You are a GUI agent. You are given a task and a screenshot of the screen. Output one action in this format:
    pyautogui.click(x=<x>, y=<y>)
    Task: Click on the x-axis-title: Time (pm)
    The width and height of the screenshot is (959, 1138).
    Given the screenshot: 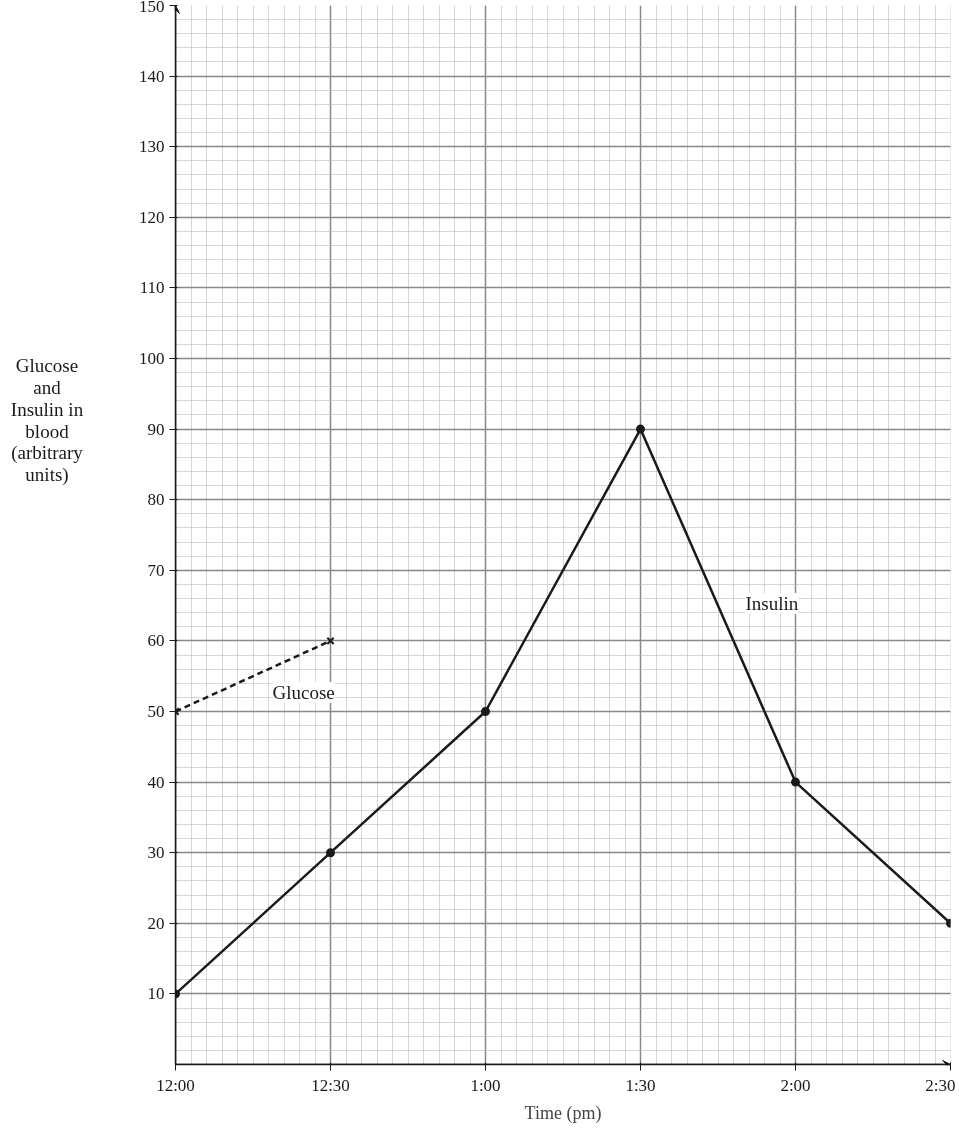 What is the action you would take?
    pyautogui.click(x=563, y=1113)
    